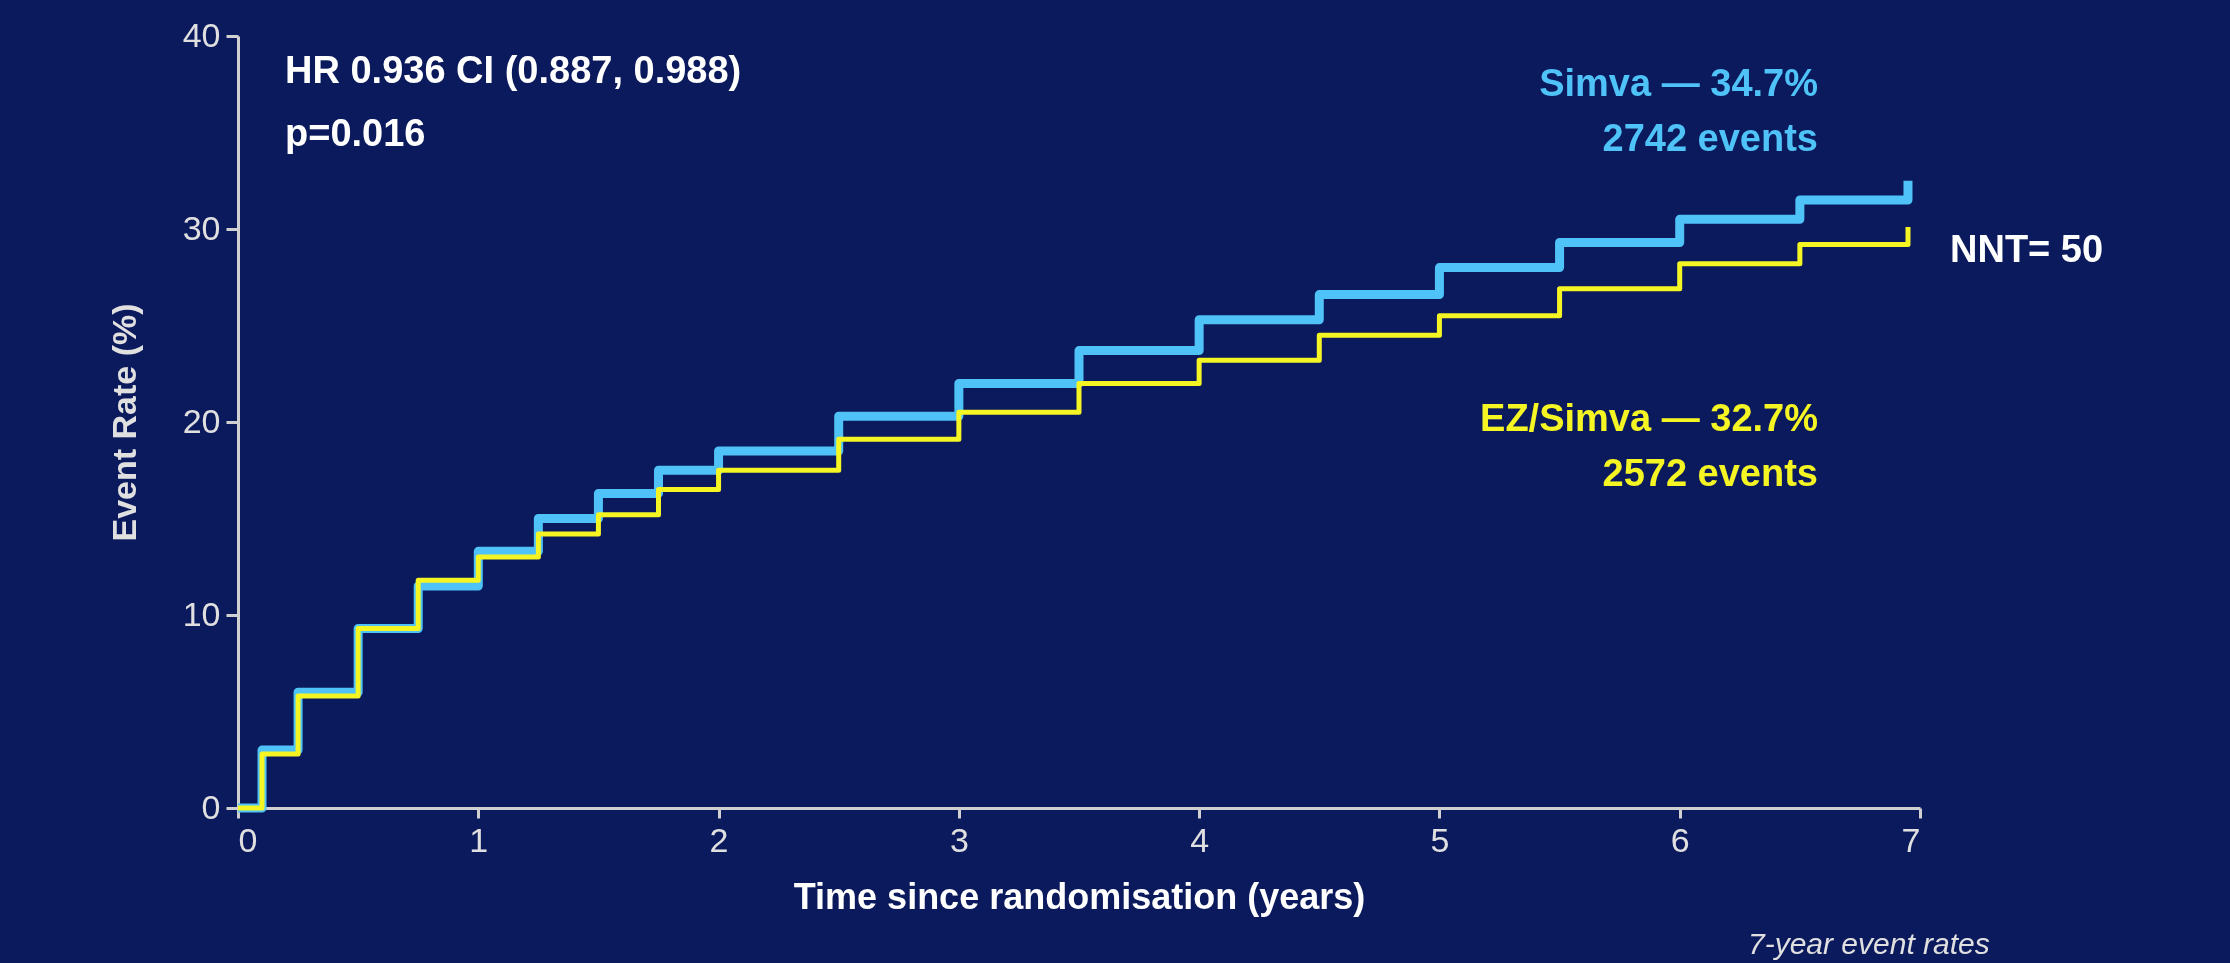 This screenshot has height=963, width=2230. I want to click on y-tick-label: 10, so click(201, 613).